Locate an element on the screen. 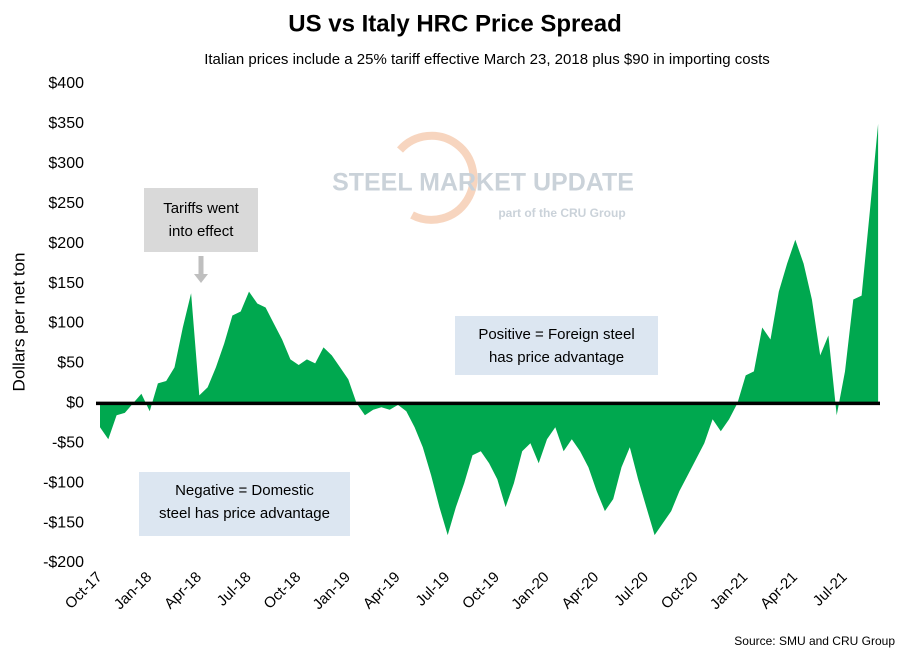 This screenshot has width=909, height=660. x-tick-label: Jul-19 is located at coordinates (432, 589).